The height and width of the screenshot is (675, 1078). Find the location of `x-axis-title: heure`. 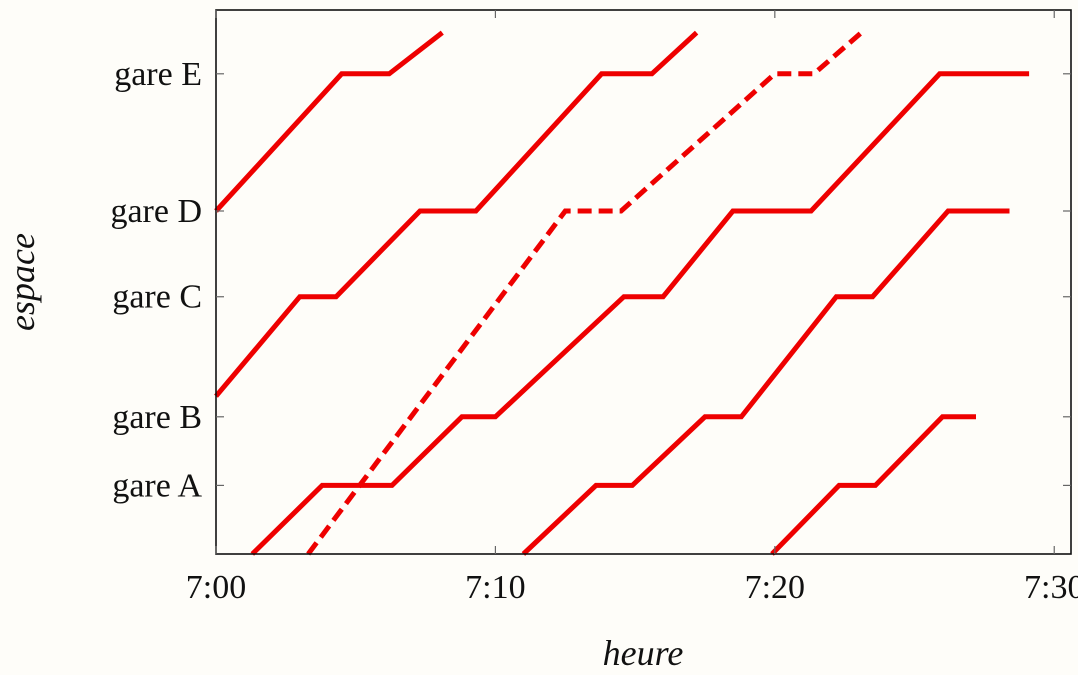

x-axis-title: heure is located at coordinates (643, 651).